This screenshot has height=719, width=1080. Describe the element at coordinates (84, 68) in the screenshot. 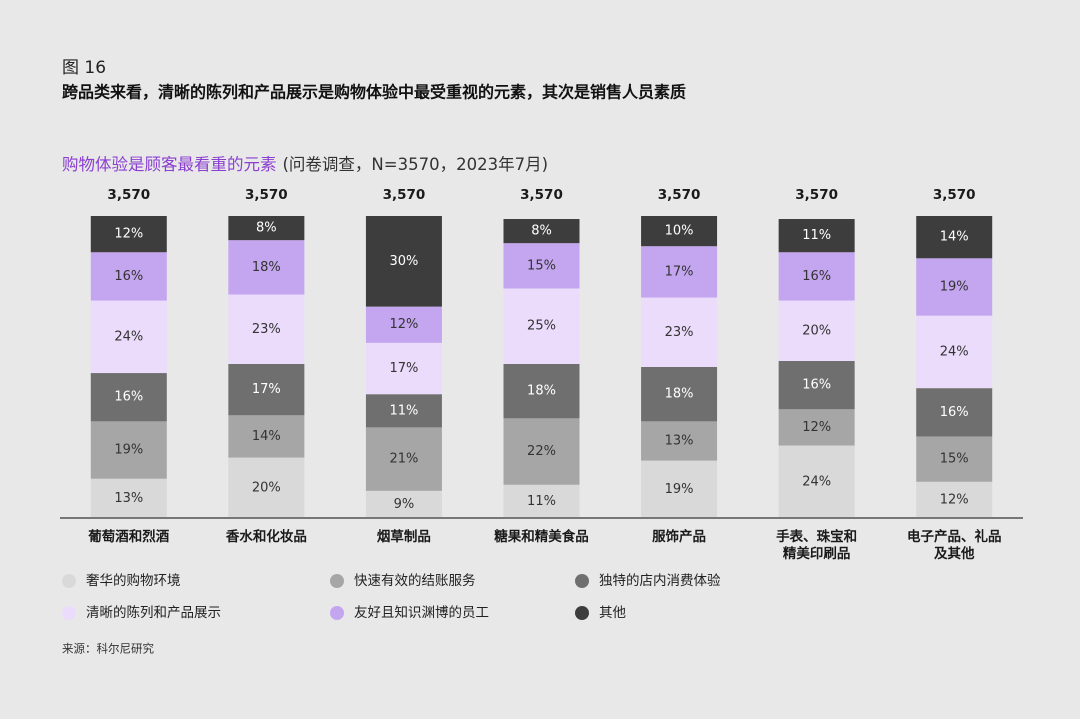

I see `figure-number: 图 16` at that location.